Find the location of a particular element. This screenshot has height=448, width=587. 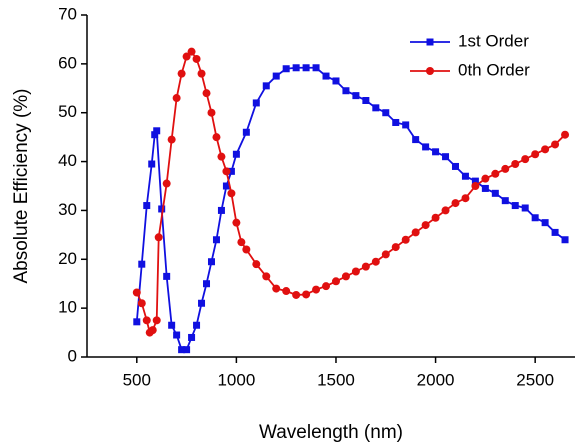

legend-label: 1st Order is located at coordinates (493, 40).